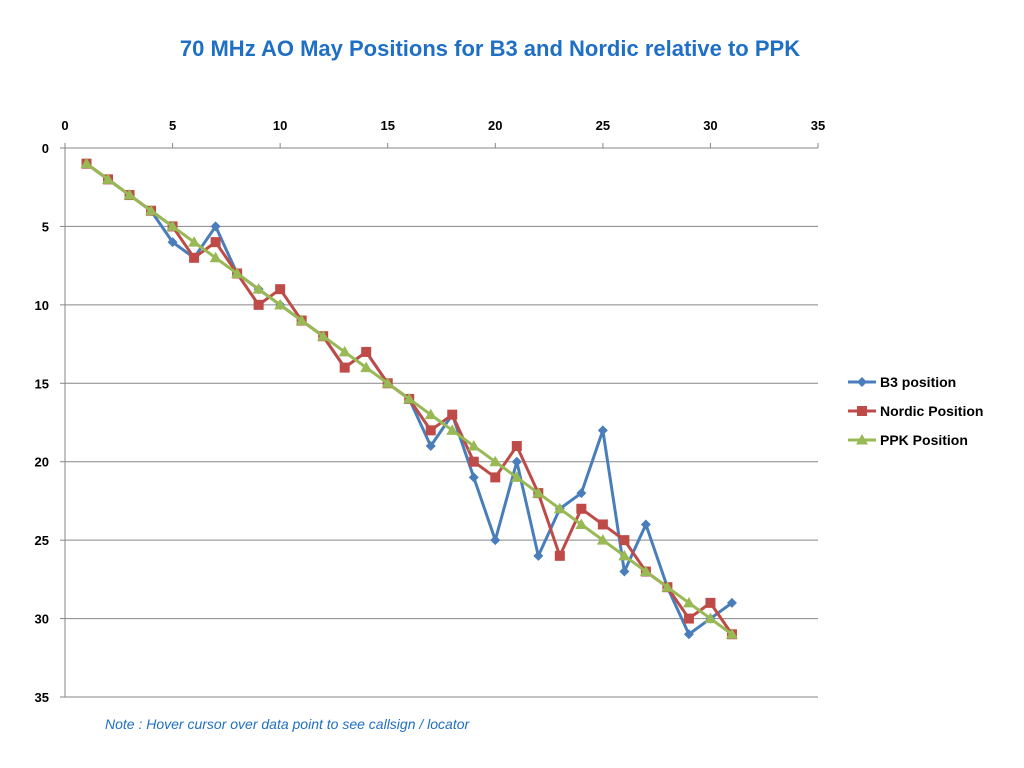  Describe the element at coordinates (45, 226) in the screenshot. I see `y-tick-label: 5` at that location.